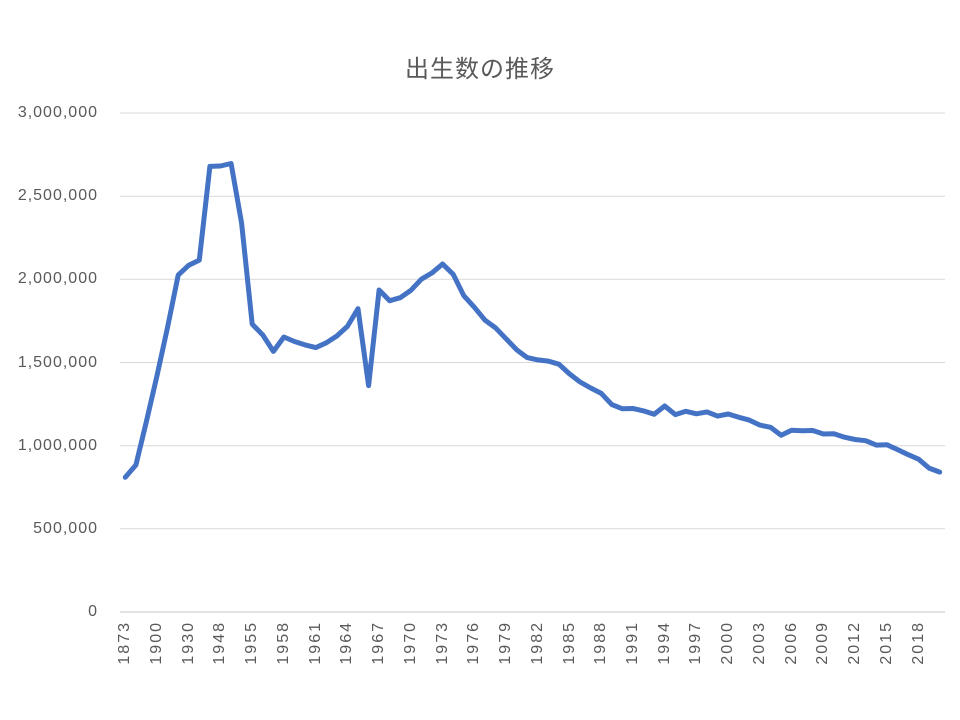  I want to click on x-axis-tick-label: 1988, so click(600, 643).